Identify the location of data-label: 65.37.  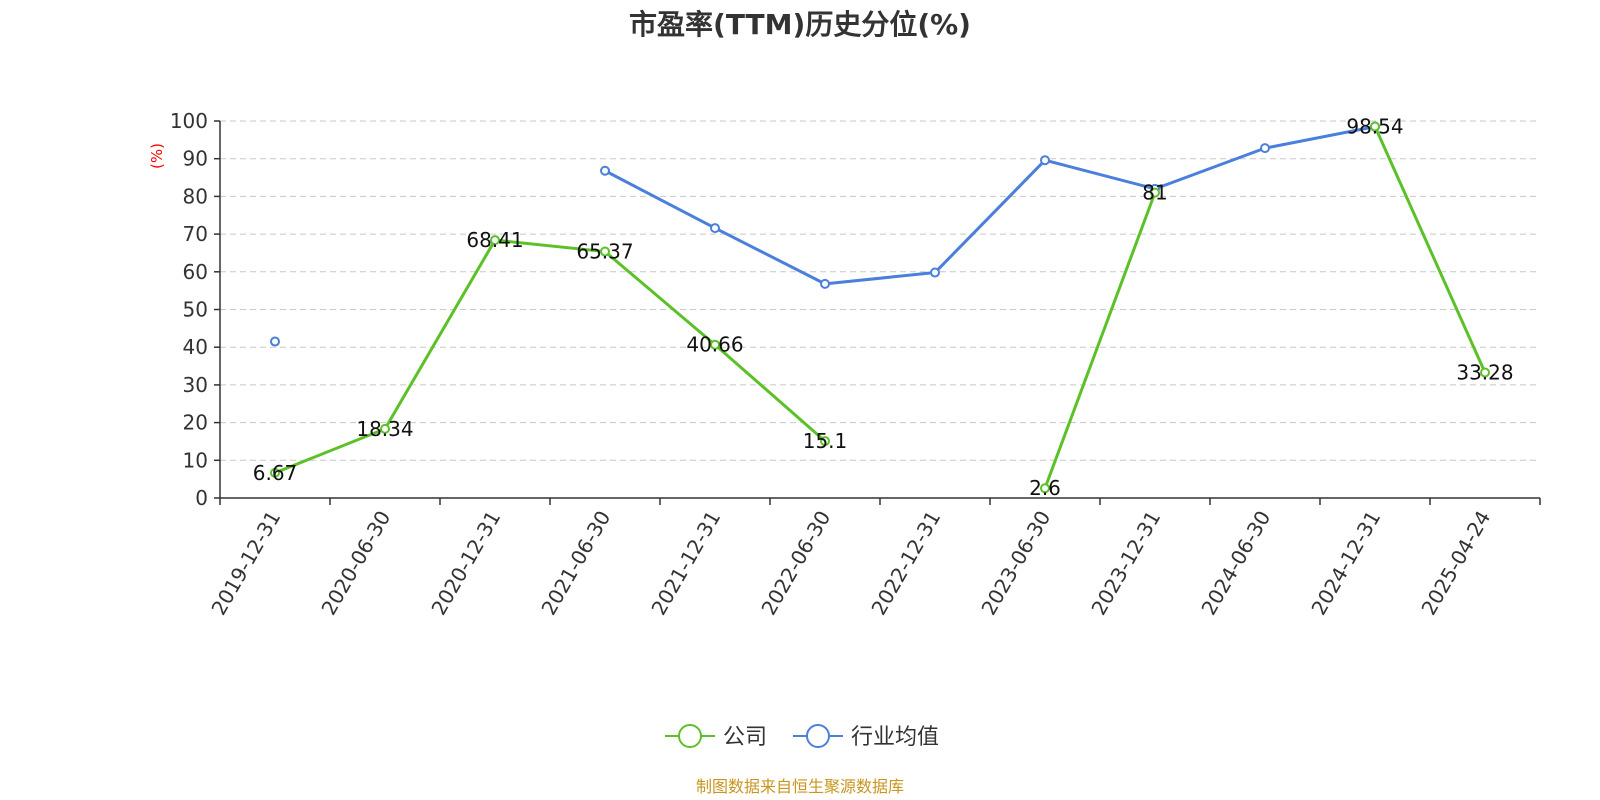
(604, 252).